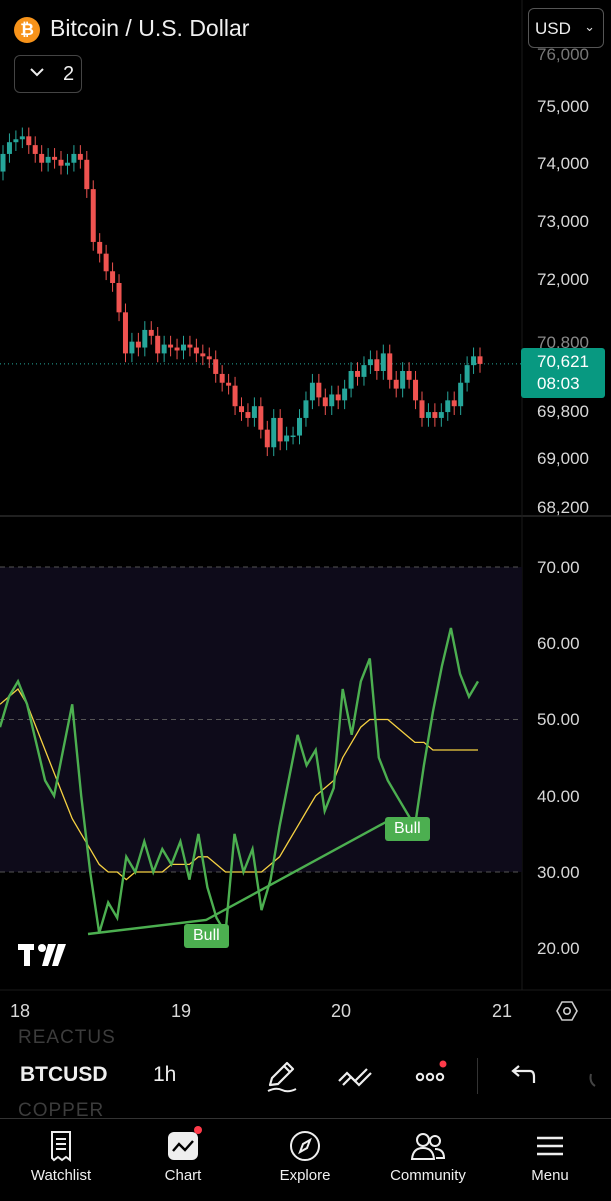  I want to click on rsi-axis-label: 50.00, so click(558, 719).